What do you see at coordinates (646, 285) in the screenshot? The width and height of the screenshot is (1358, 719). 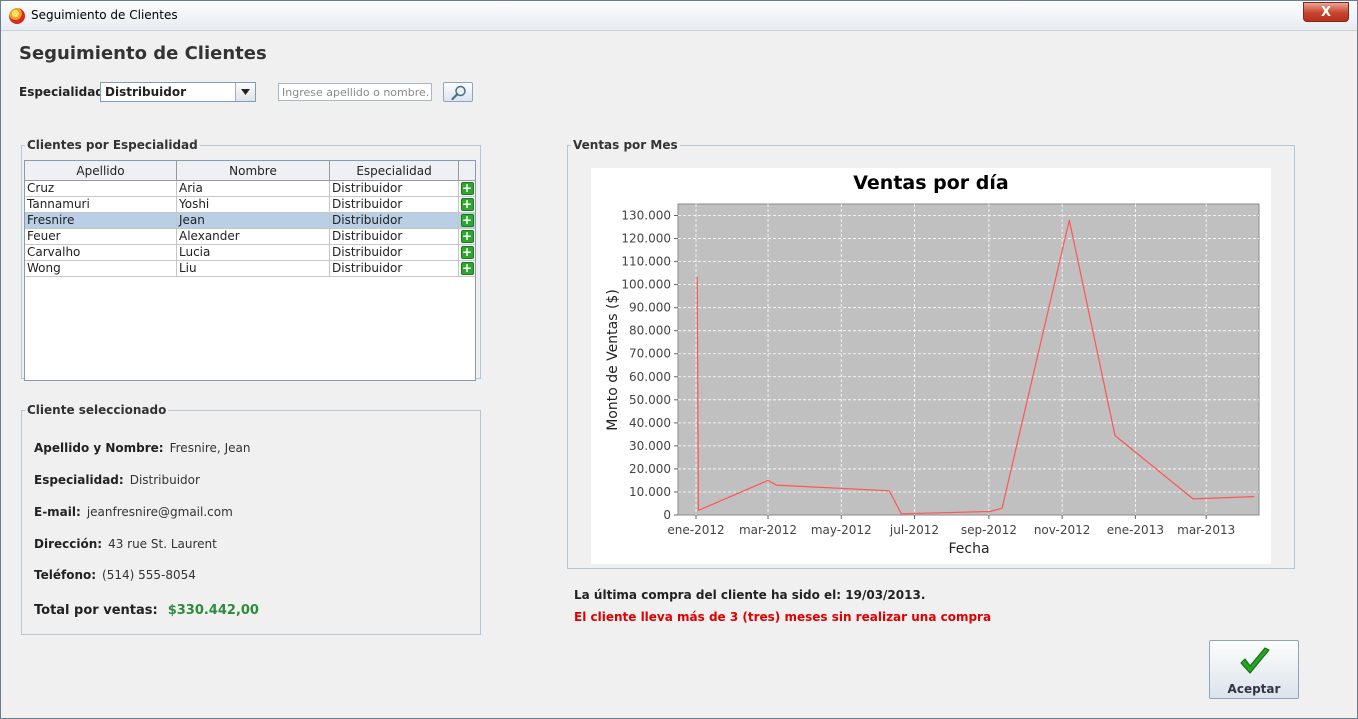 I see `y-tick-label: 100.000` at bounding box center [646, 285].